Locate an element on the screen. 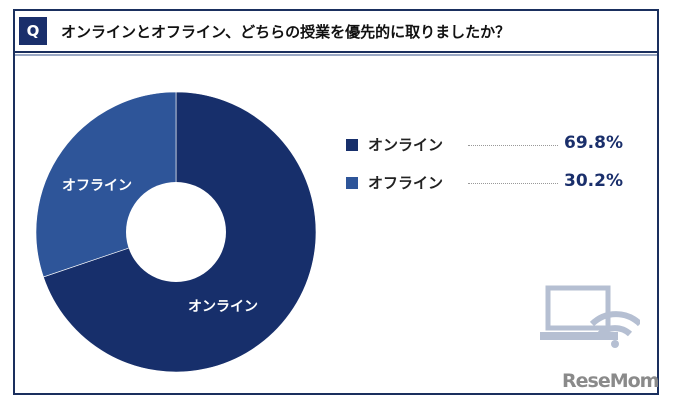  legend-item-online: オンライン is located at coordinates (394, 144).